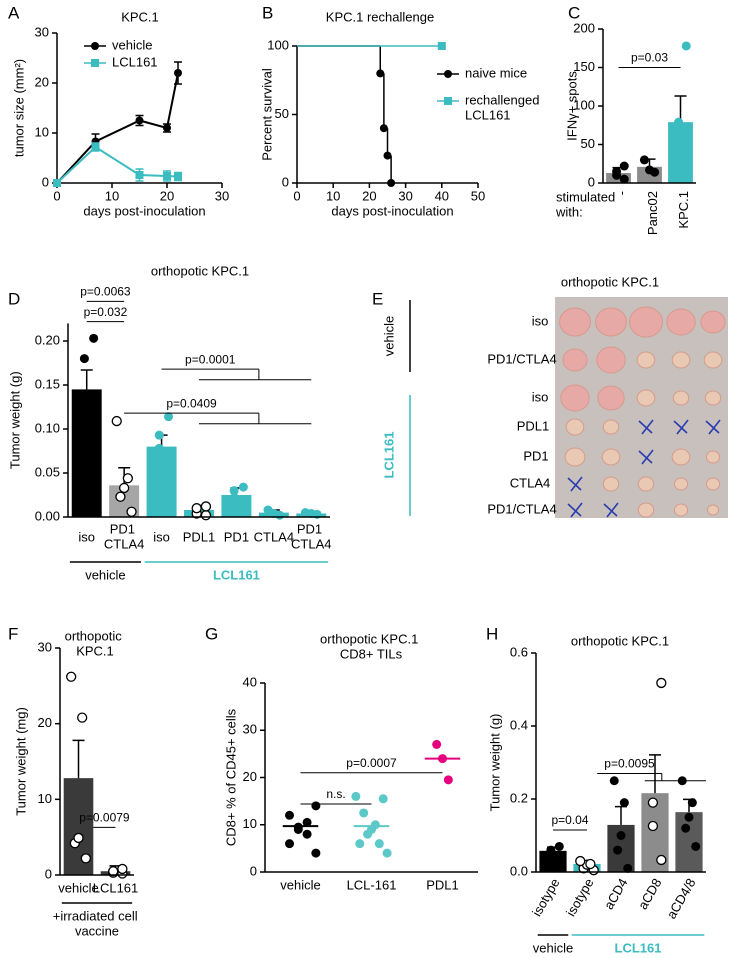  What do you see at coordinates (621, 193) in the screenshot?
I see `x-tick-label: -` at bounding box center [621, 193].